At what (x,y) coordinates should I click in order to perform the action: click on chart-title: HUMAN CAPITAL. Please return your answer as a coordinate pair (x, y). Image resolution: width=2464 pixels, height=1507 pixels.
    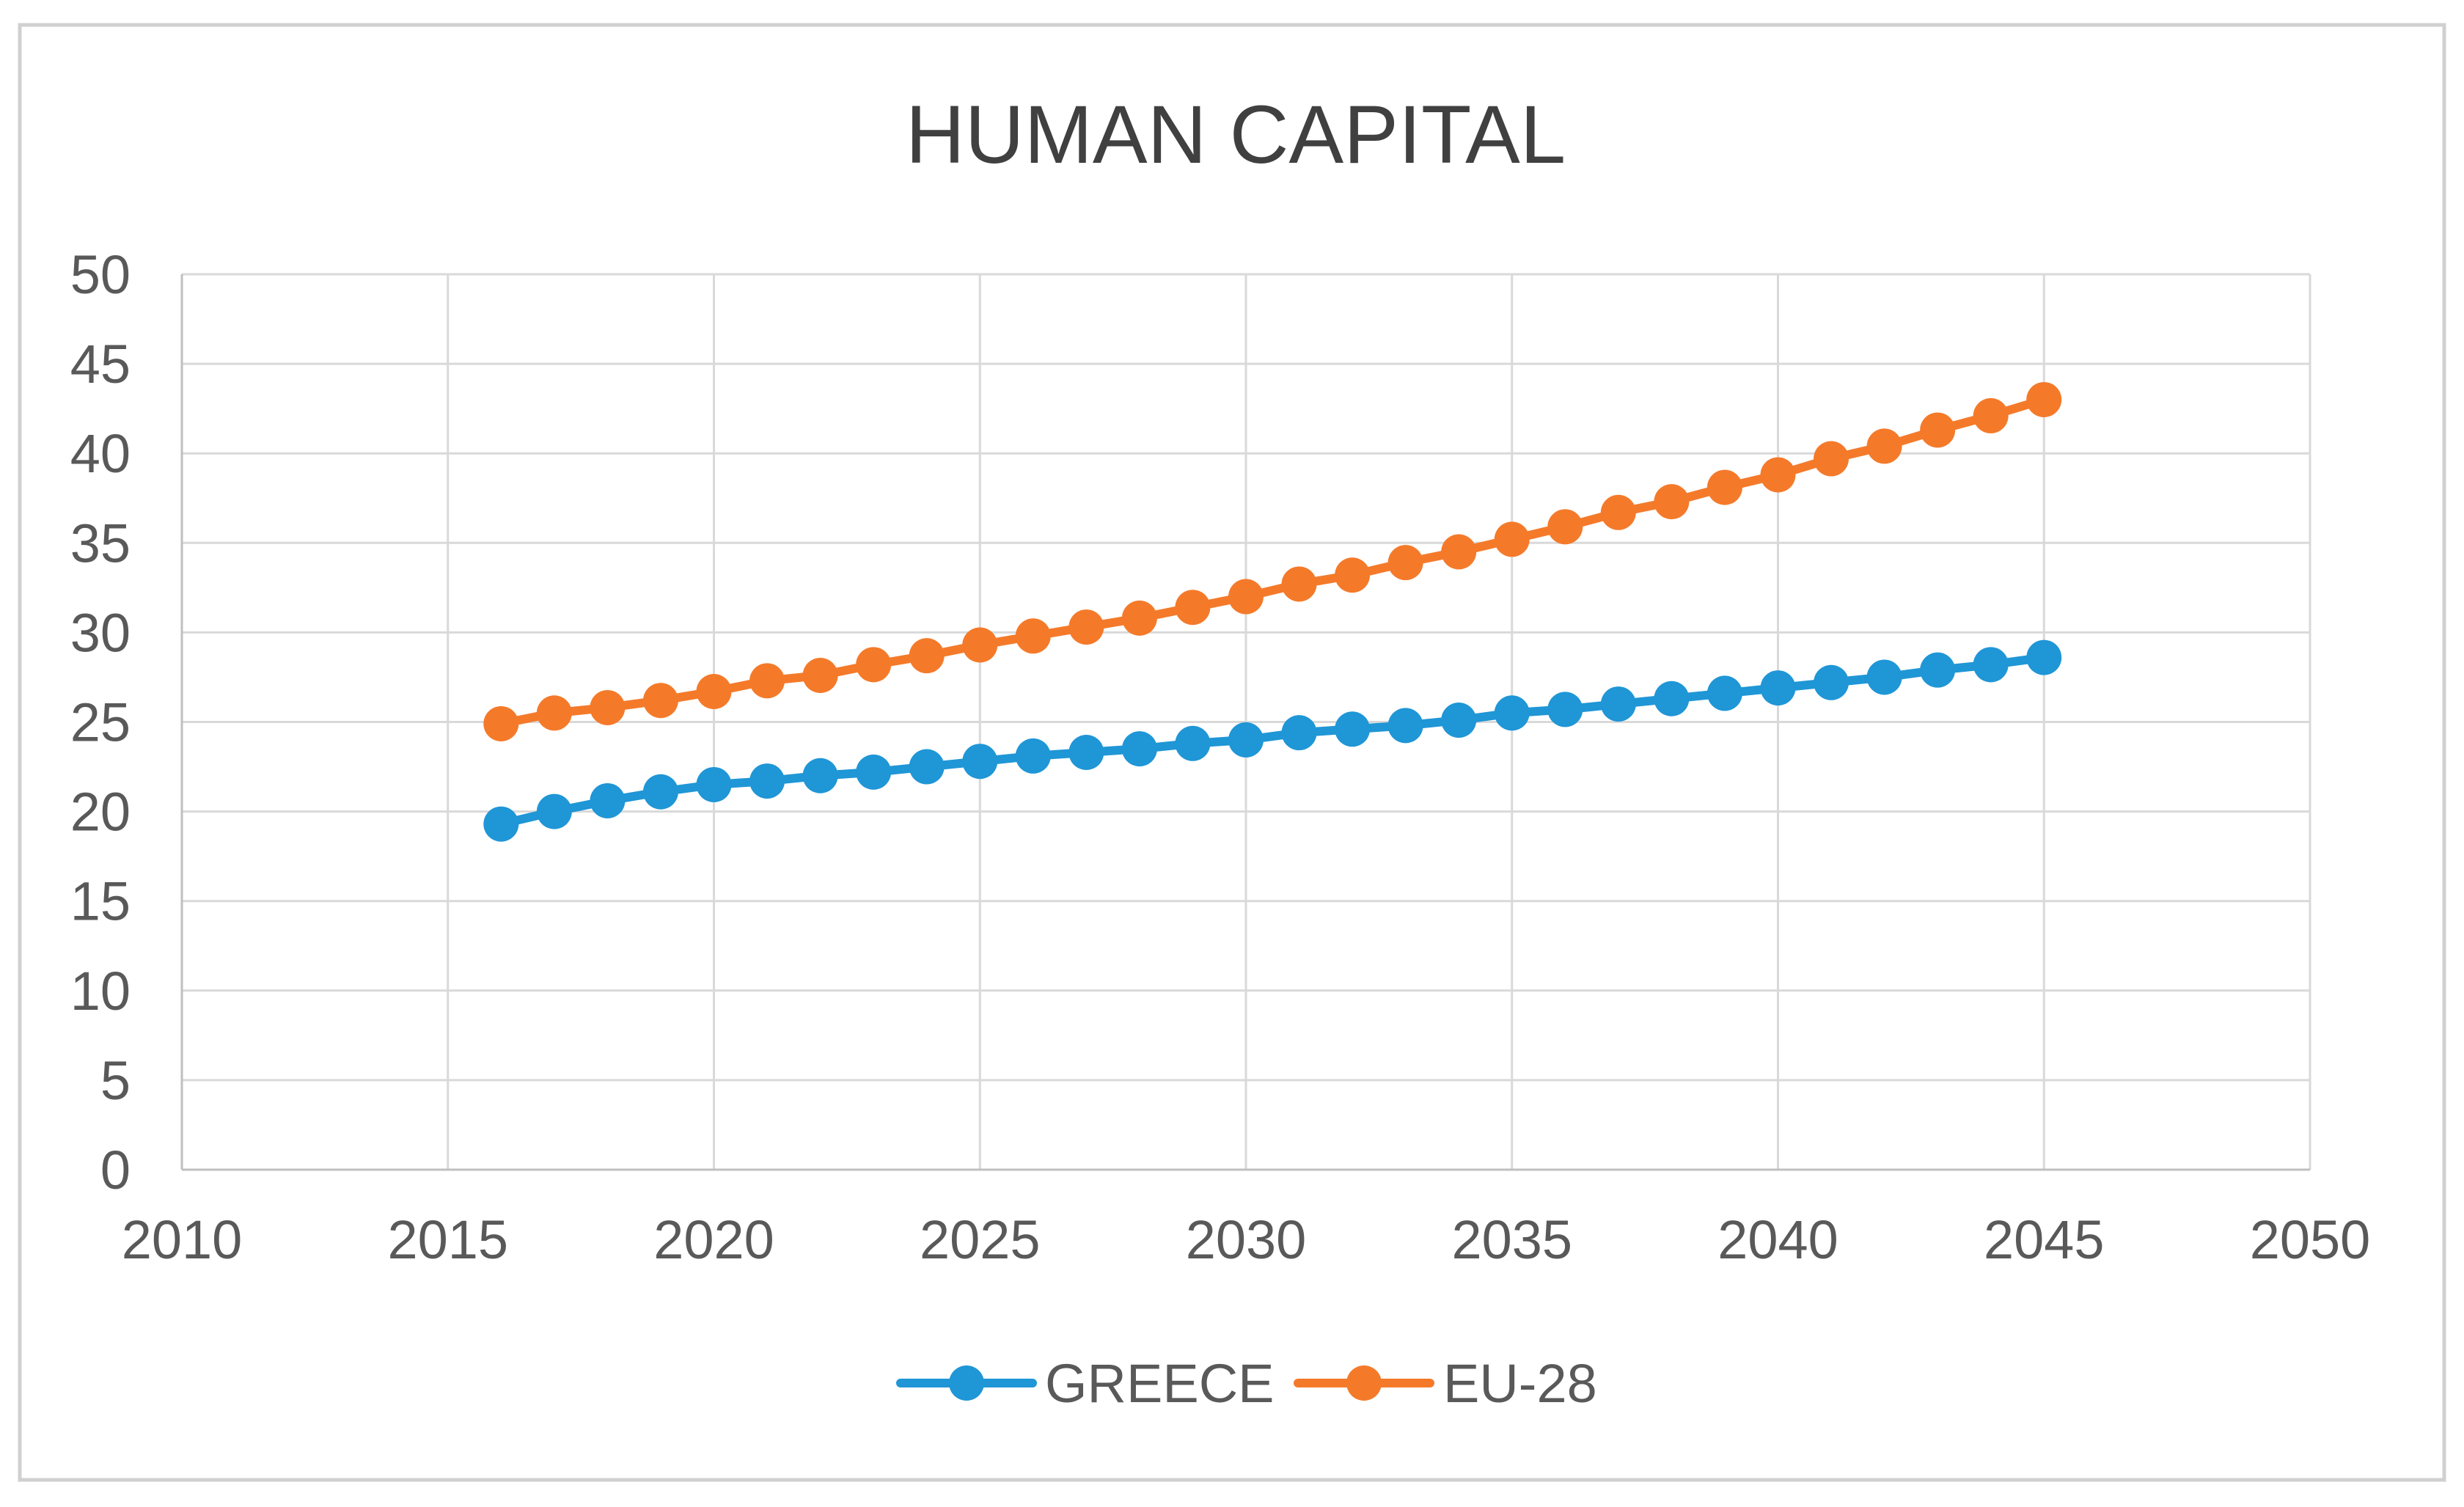
    Looking at the image, I should click on (1236, 134).